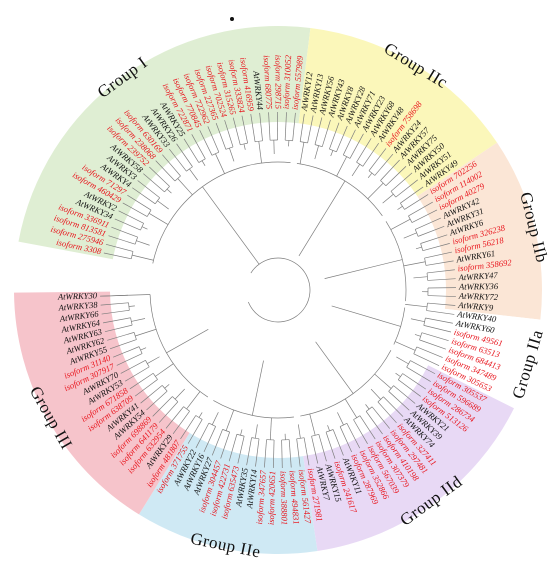  What do you see at coordinates (479, 231) in the screenshot?
I see `sector-group-IIb` at bounding box center [479, 231].